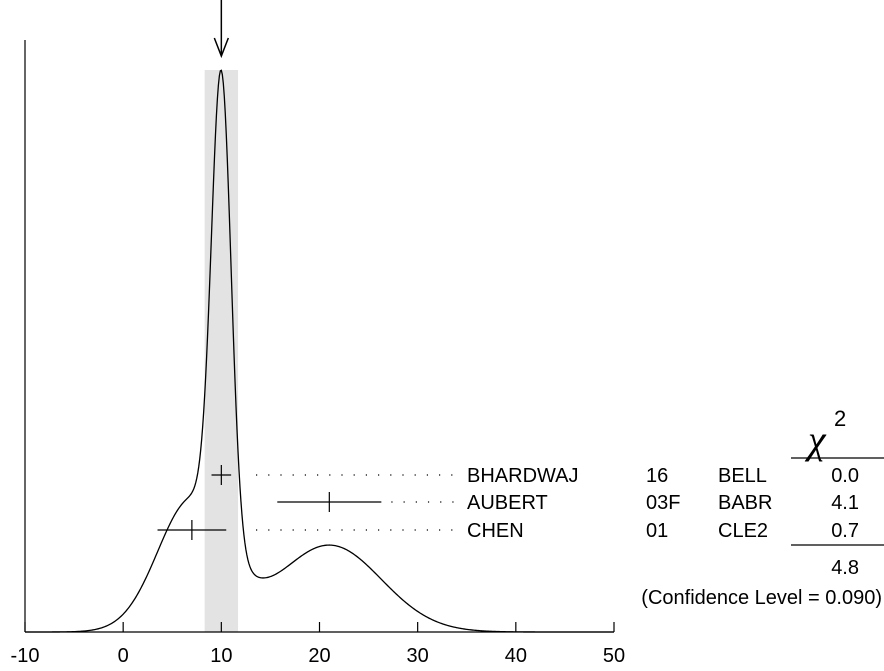 The height and width of the screenshot is (671, 884). I want to click on measurement-row: BHARDWAJ 16 BELL 0.0, so click(535, 476).